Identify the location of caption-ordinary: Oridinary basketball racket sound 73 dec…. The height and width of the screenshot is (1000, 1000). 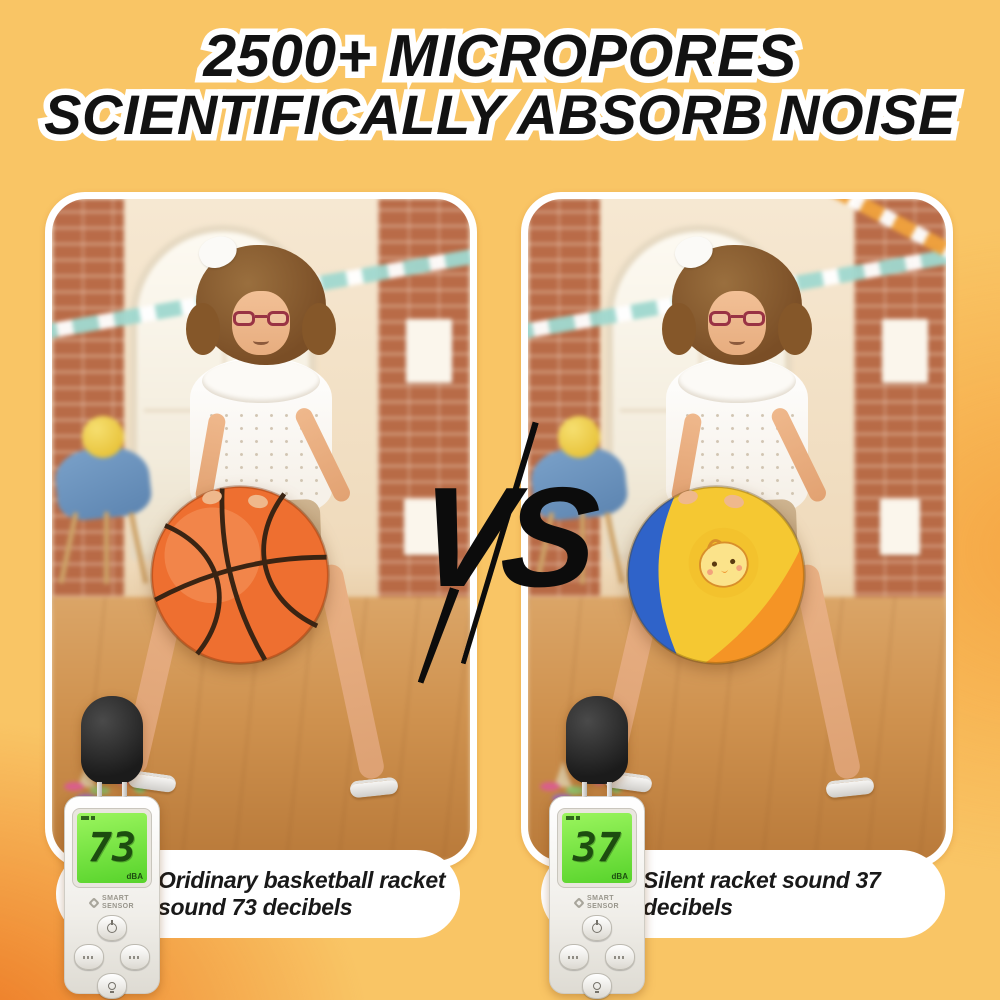
(302, 893).